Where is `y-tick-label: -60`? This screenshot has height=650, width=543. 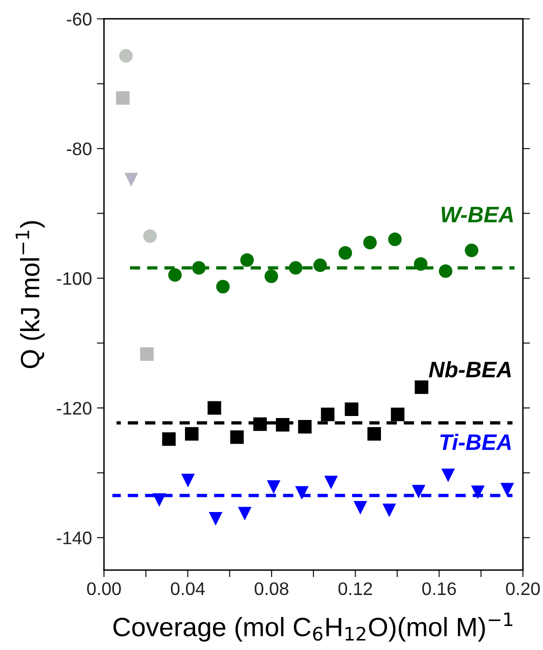
y-tick-label: -60 is located at coordinates (79, 19).